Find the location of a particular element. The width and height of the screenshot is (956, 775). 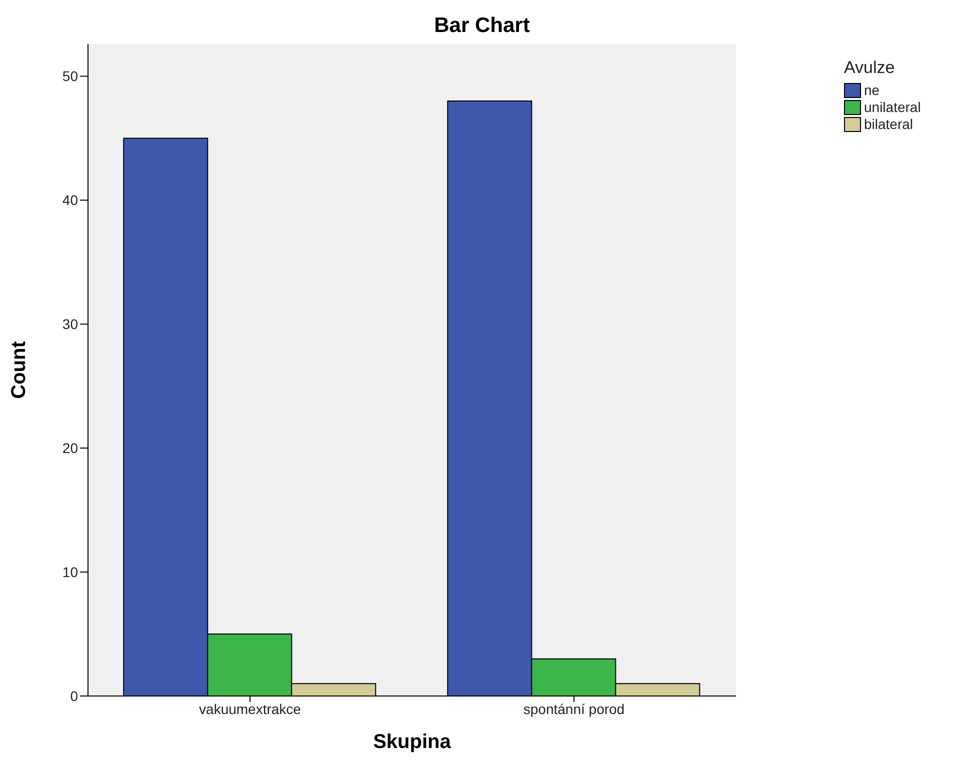

y-tick-label: 30 is located at coordinates (70, 324).